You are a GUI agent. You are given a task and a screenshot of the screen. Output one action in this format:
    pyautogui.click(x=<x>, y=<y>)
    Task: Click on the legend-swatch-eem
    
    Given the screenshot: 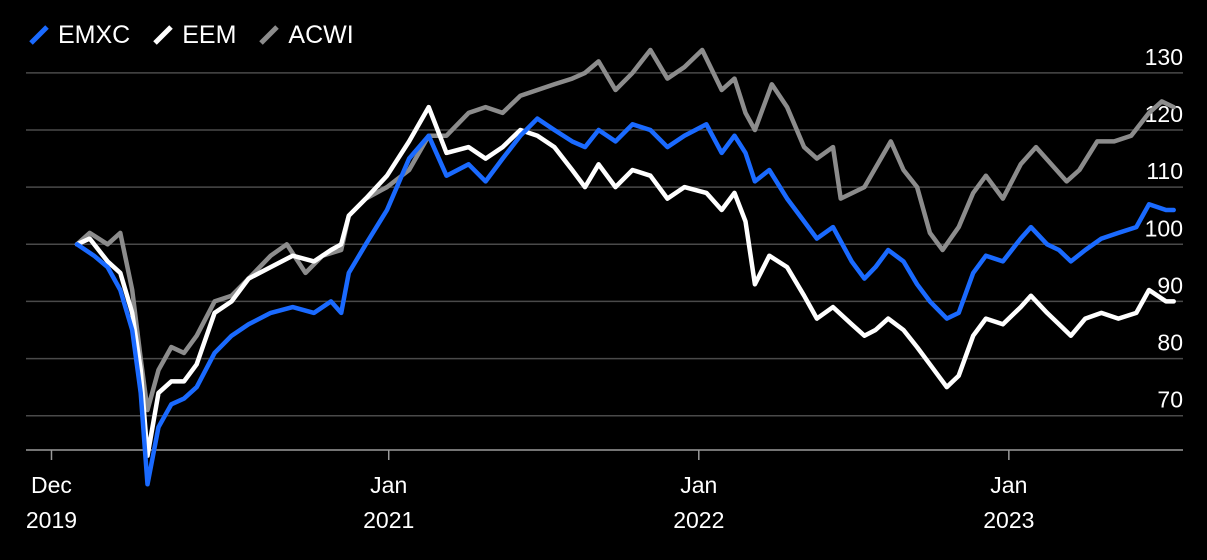 What is the action you would take?
    pyautogui.click(x=163, y=35)
    